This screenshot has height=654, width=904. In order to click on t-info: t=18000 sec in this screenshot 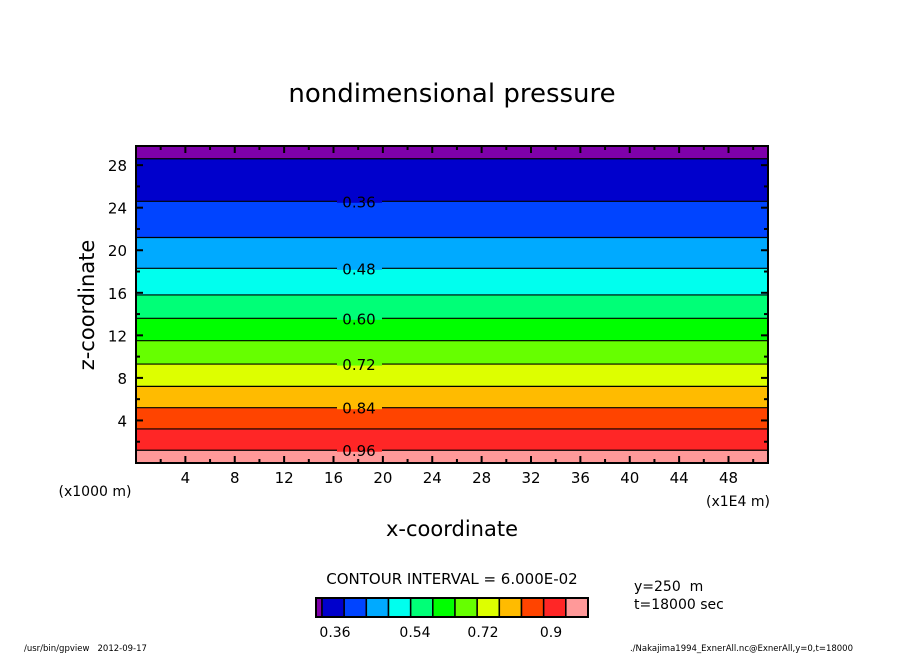, I will do `click(679, 605)`.